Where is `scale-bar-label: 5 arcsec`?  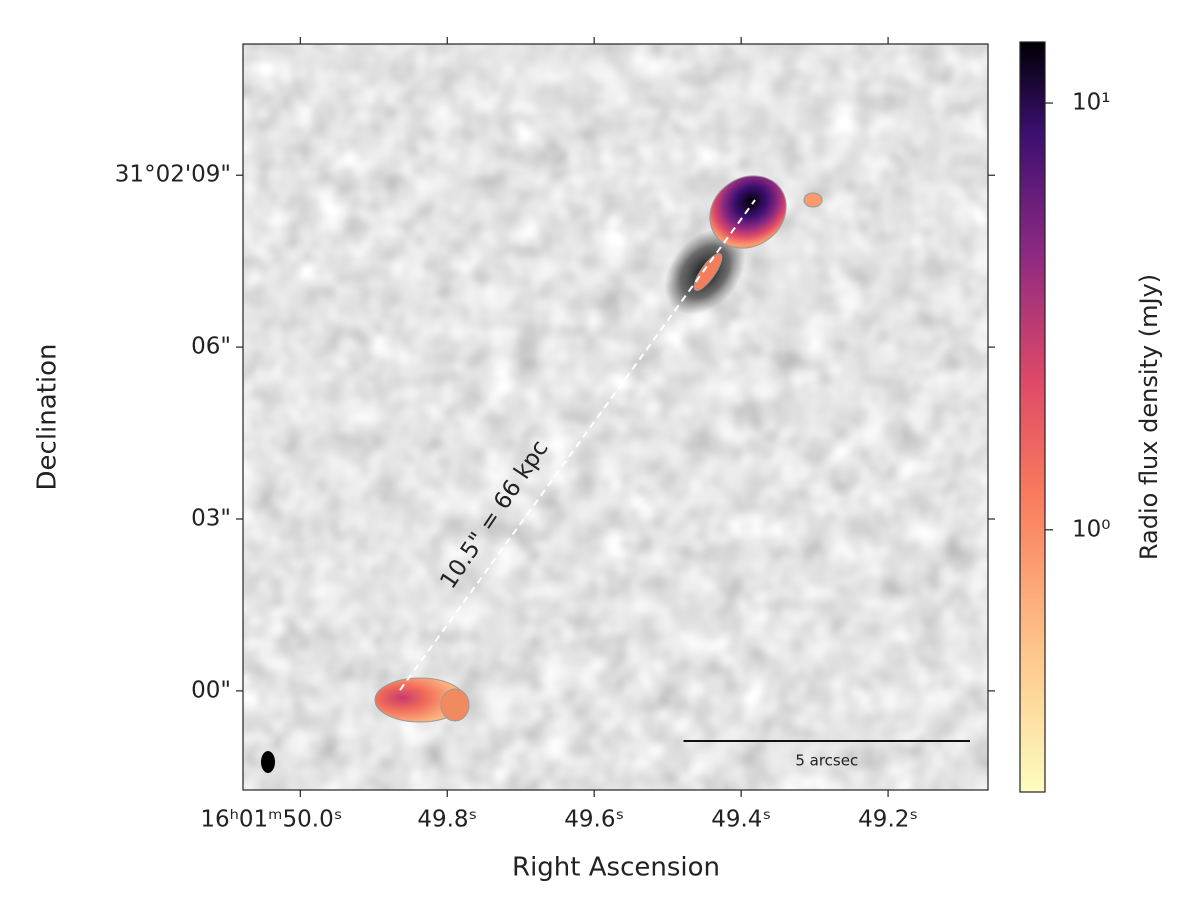 scale-bar-label: 5 arcsec is located at coordinates (826, 761).